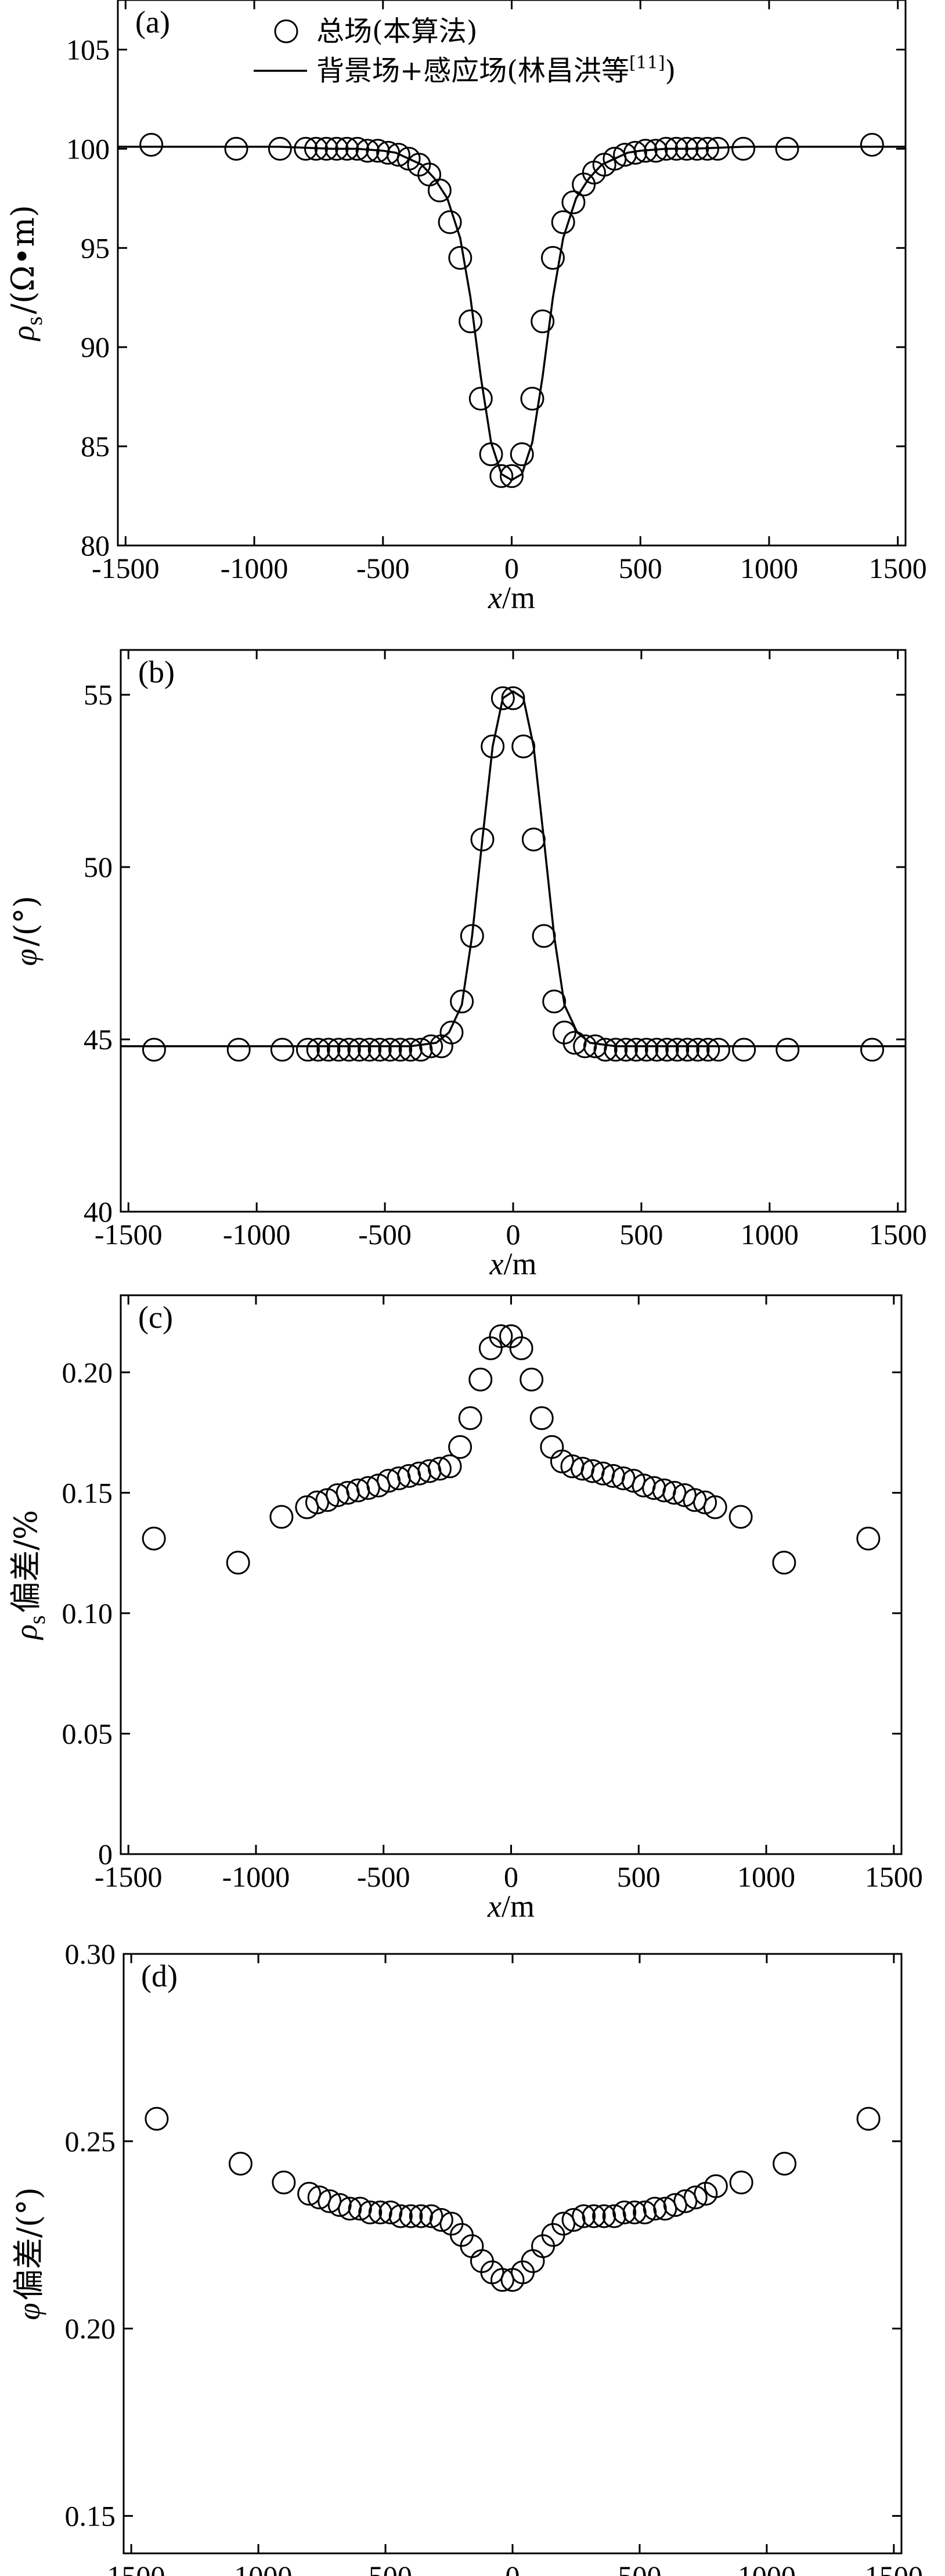  What do you see at coordinates (511, 1876) in the screenshot?
I see `x-tick-label: 0` at bounding box center [511, 1876].